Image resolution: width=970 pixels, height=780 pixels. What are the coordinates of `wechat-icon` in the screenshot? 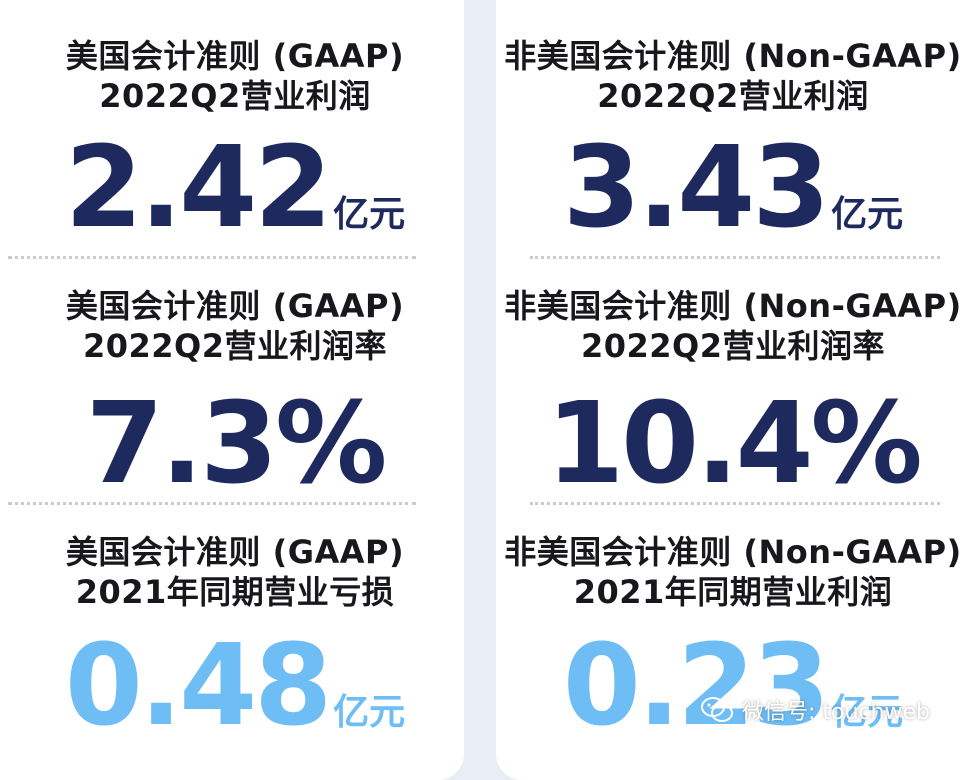 It's located at (717, 709).